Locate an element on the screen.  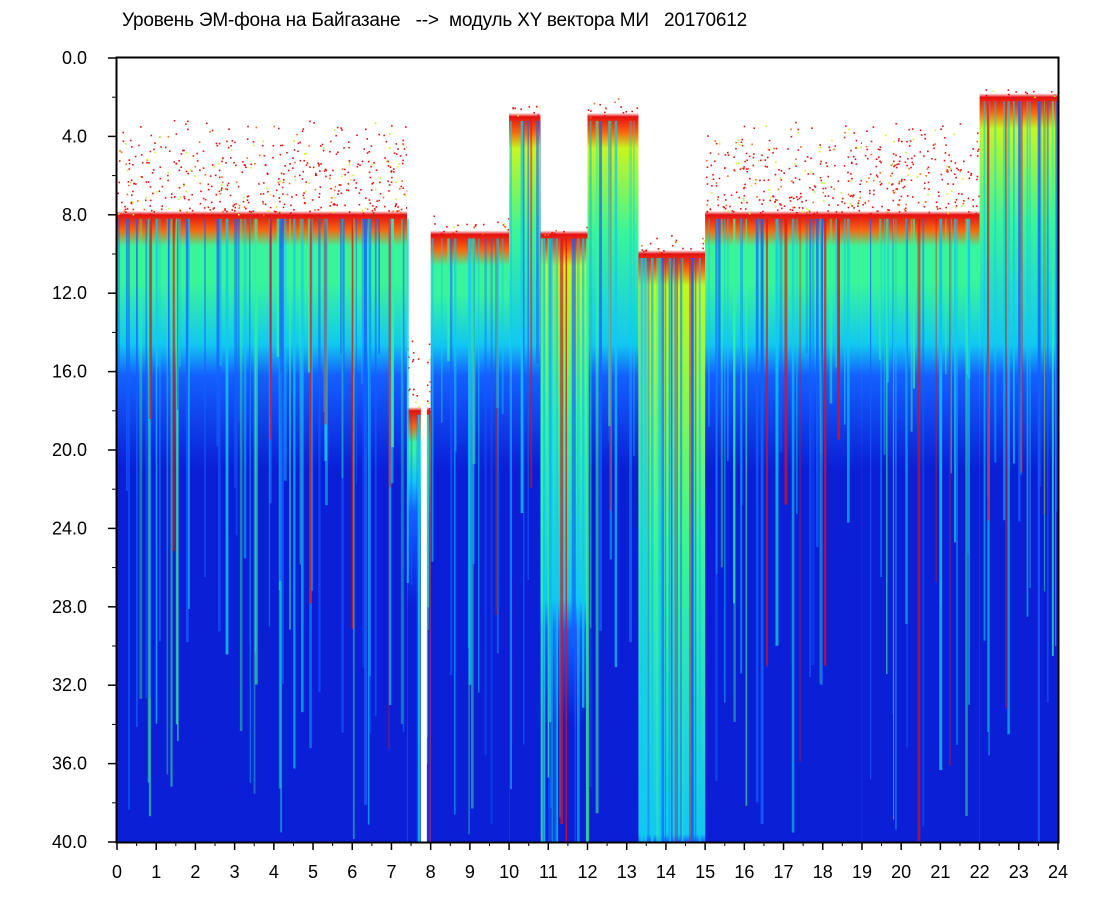
x-tick-label: 20 is located at coordinates (901, 872).